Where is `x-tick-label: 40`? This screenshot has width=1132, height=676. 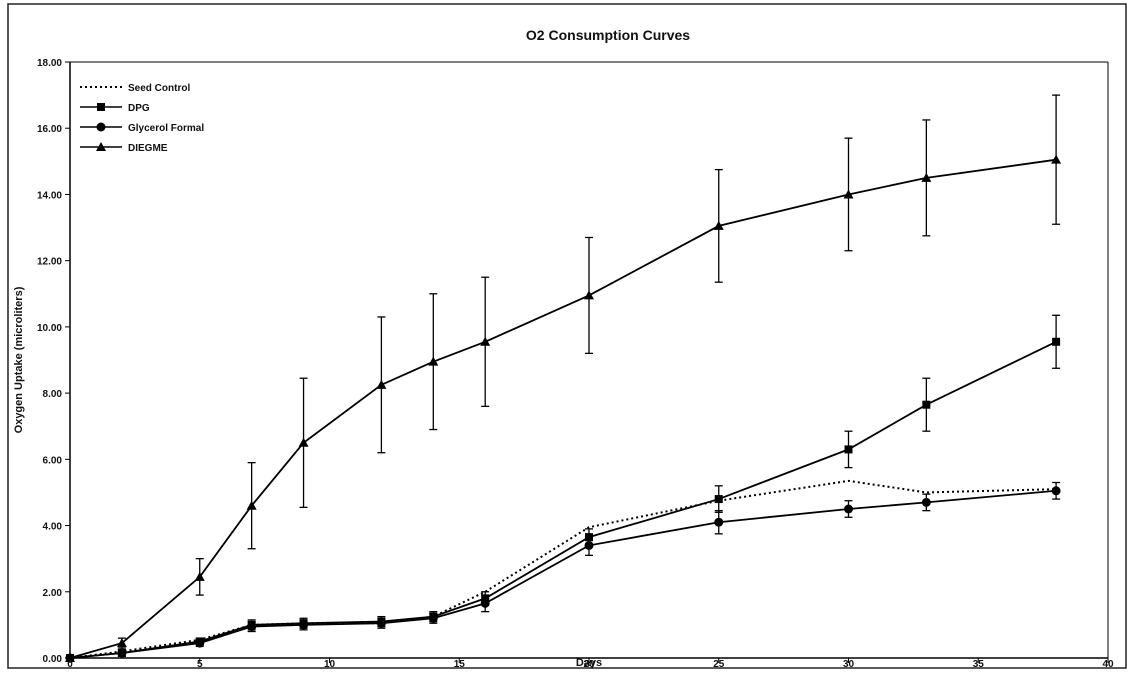 x-tick-label: 40 is located at coordinates (1108, 664).